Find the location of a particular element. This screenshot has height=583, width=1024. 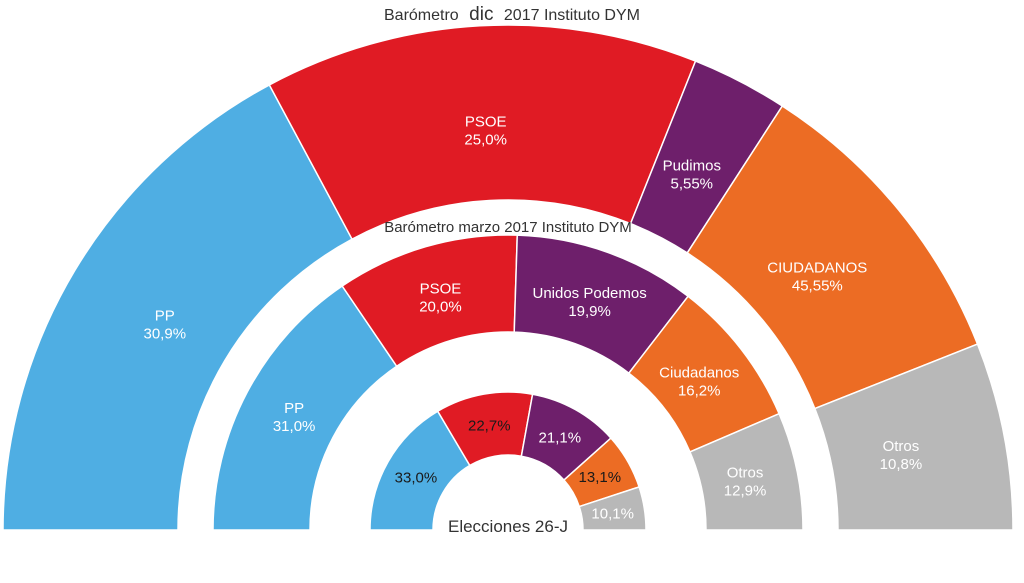

outer-segment-label-4: CIUDADANOS 45,55% is located at coordinates (817, 276).